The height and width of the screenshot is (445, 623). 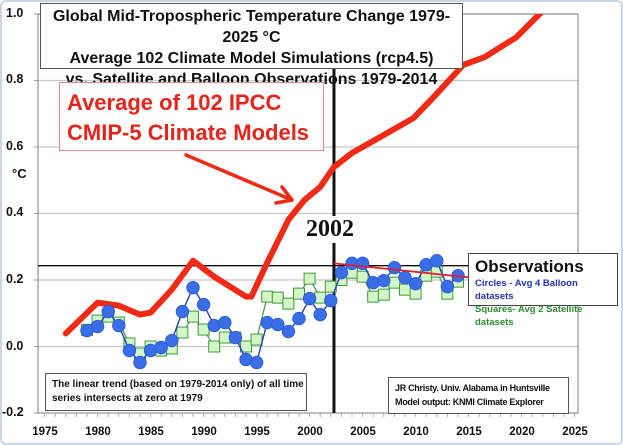 I want to click on x-tick-label: 1990, so click(x=204, y=432).